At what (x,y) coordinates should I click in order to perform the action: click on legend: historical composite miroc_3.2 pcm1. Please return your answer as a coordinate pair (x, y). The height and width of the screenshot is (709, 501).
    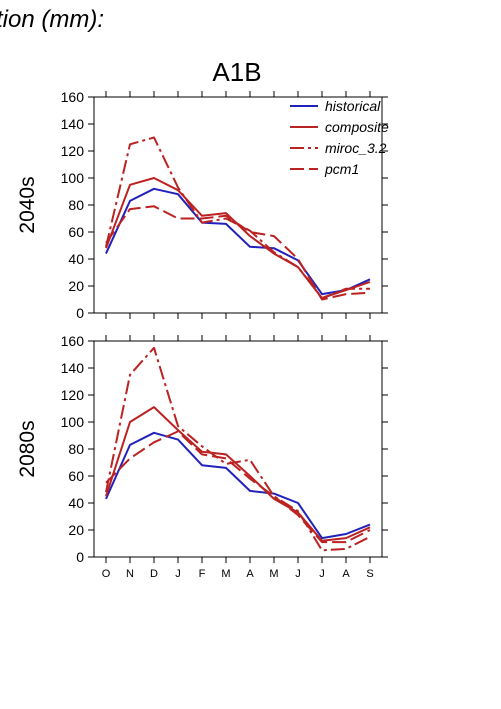
    Looking at the image, I should click on (339, 137).